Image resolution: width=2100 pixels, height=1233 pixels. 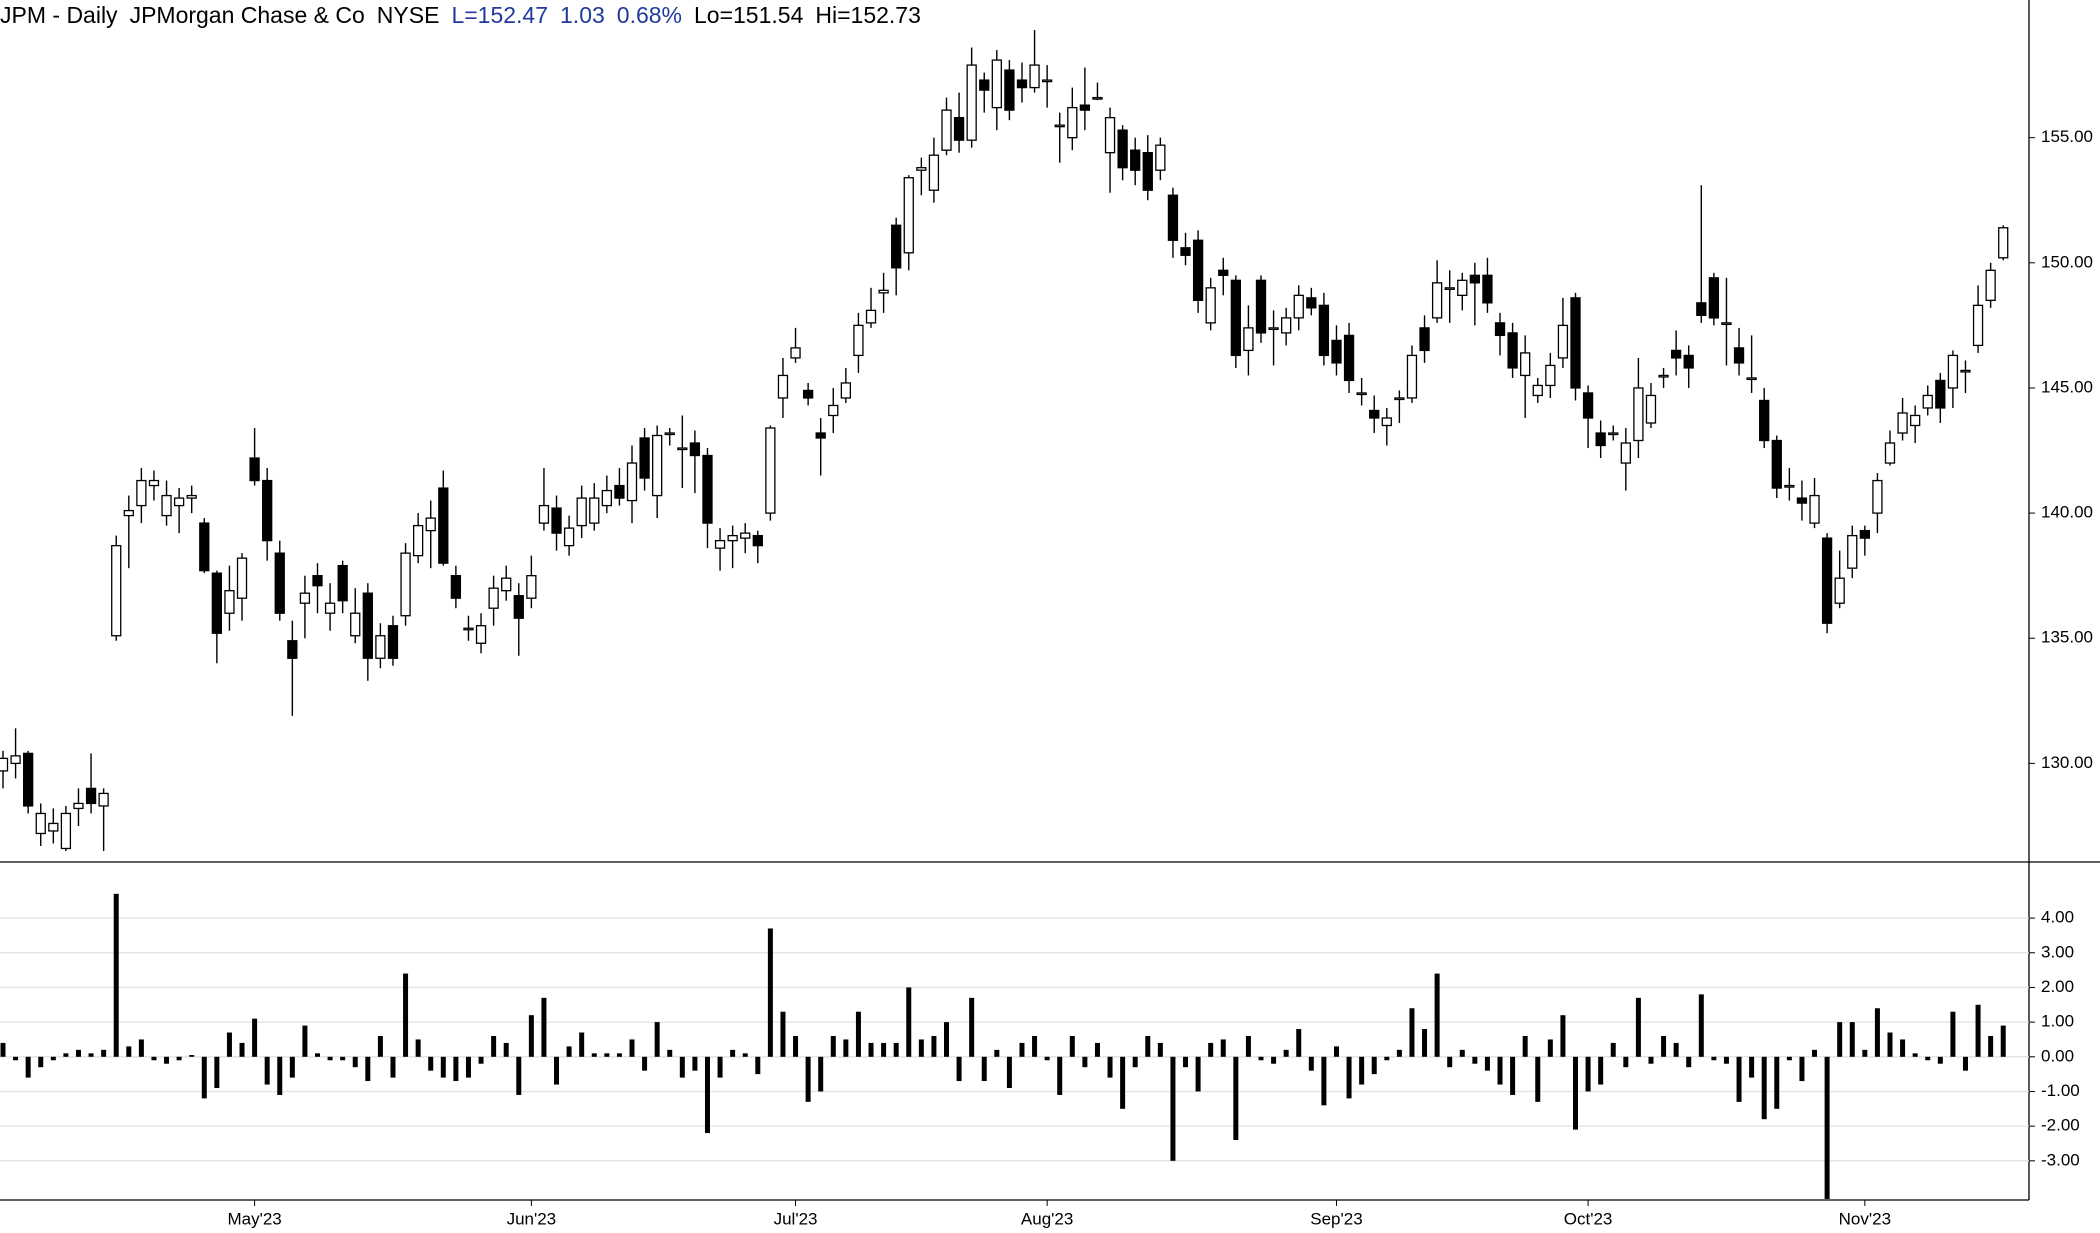 I want to click on y-tick-label: 130.00, so click(x=2067, y=762).